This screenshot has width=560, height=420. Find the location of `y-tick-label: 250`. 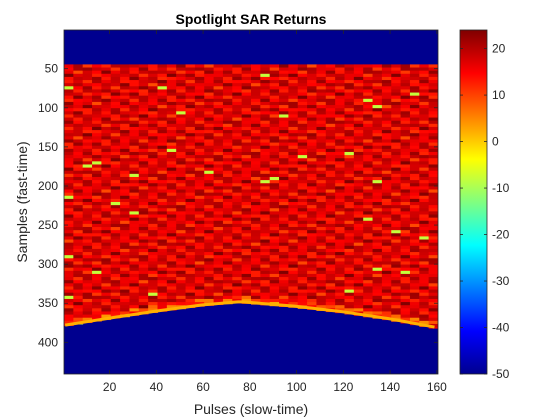

y-tick-label: 250 is located at coordinates (48, 225).